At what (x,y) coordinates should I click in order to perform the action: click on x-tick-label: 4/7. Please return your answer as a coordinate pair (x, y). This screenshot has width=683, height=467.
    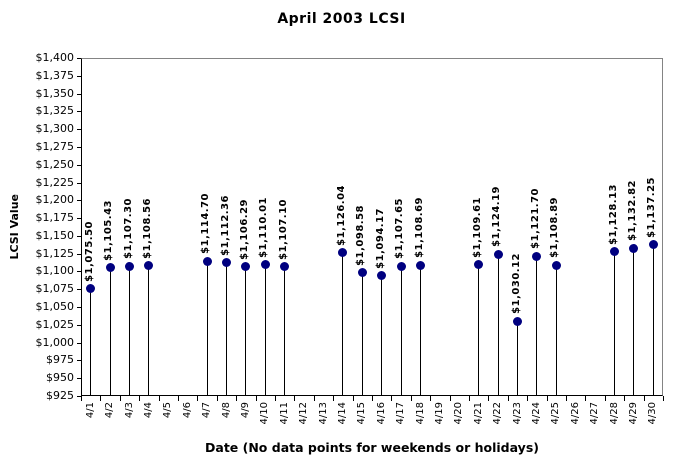
    Looking at the image, I should click on (207, 410).